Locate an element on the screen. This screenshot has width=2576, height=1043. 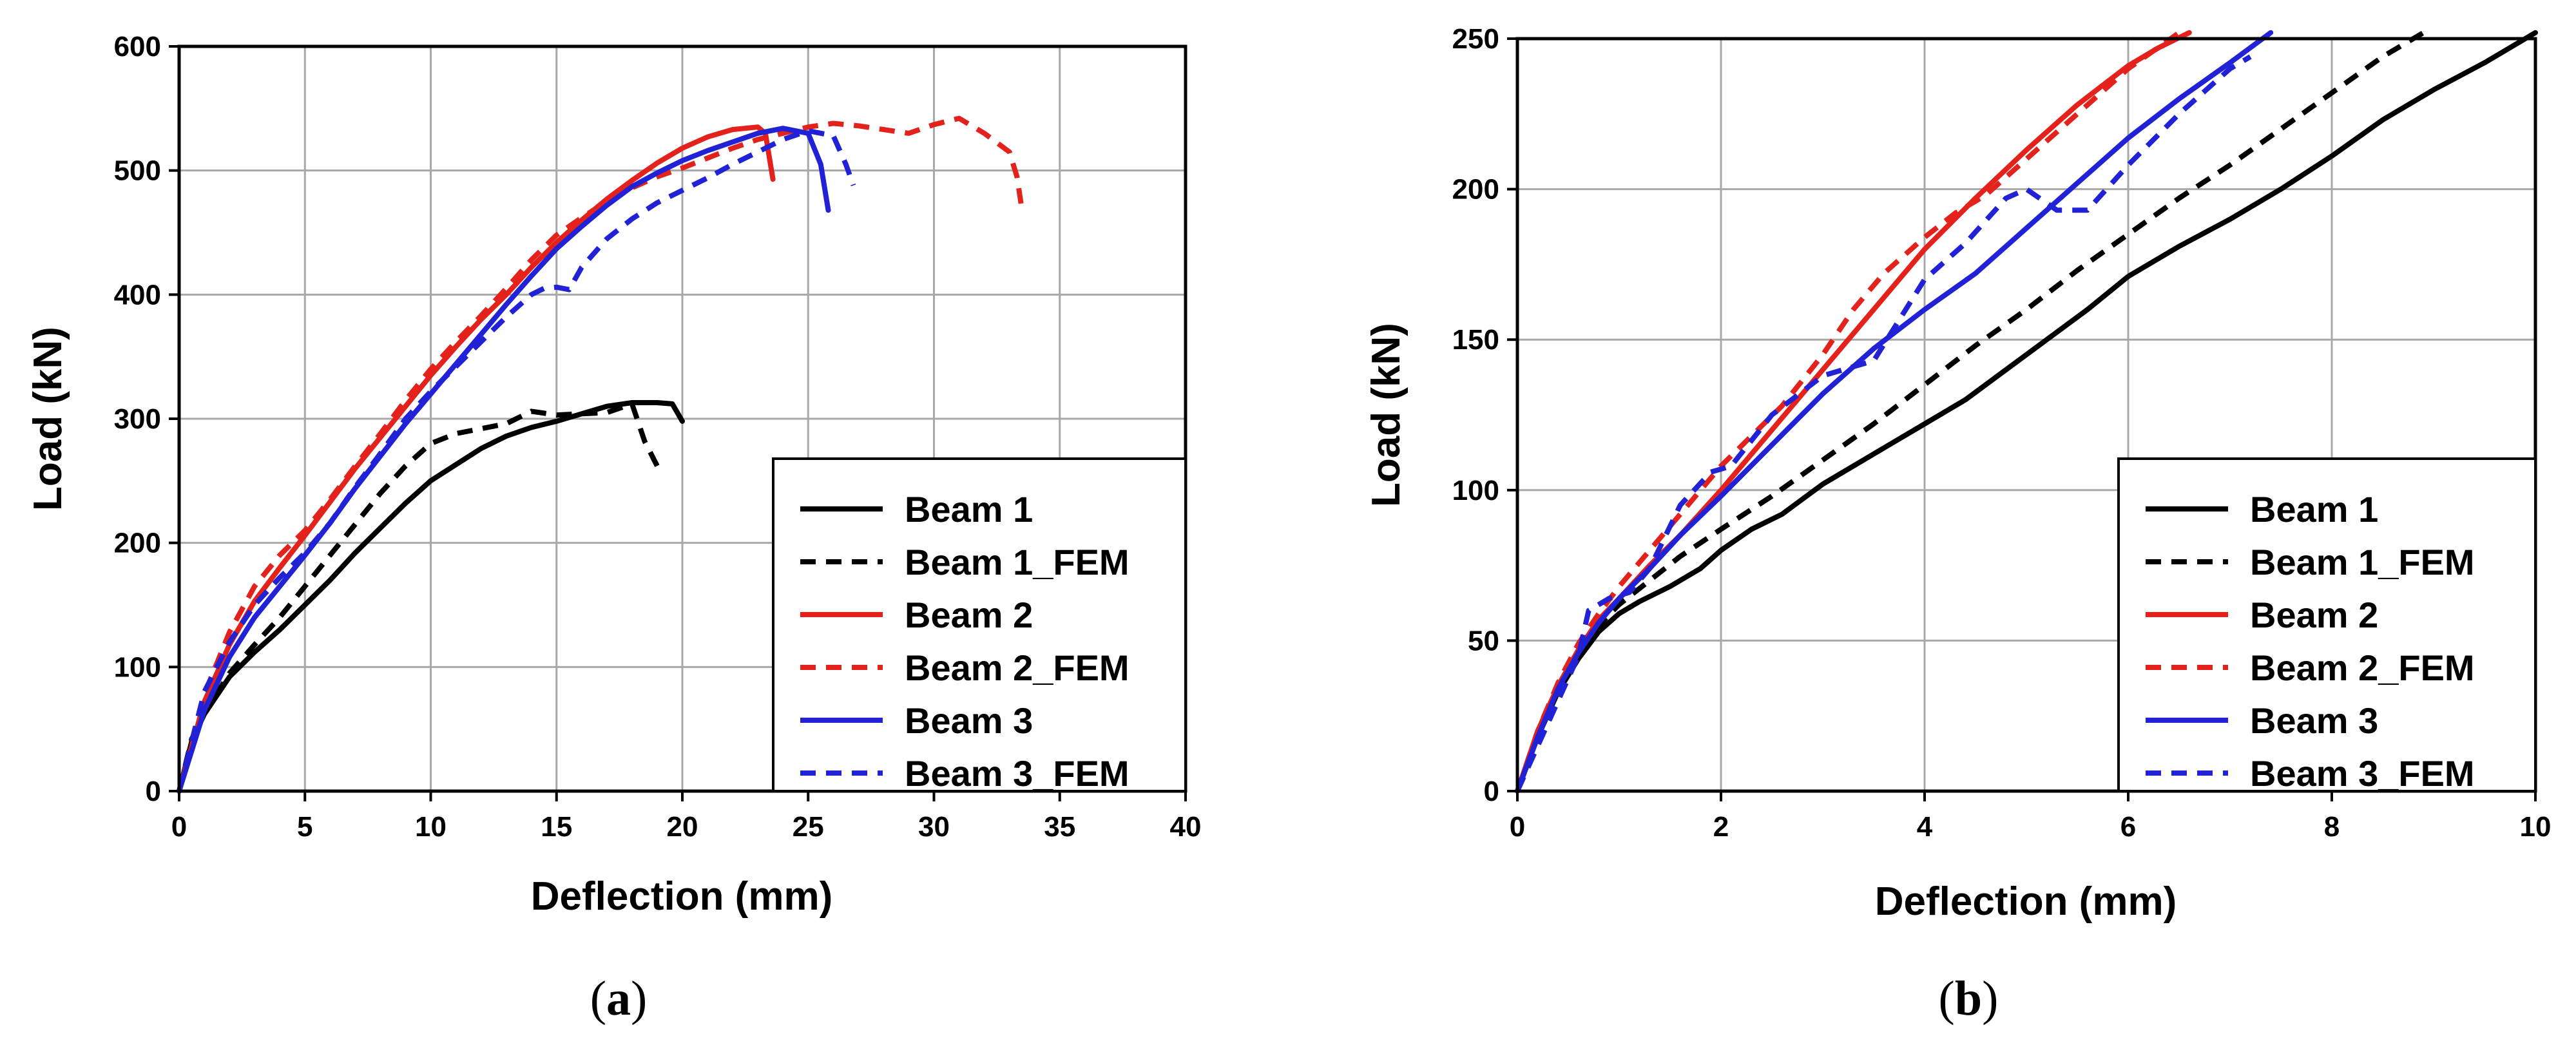
chart-a-y-axis-label: Load (kN) is located at coordinates (48, 419).